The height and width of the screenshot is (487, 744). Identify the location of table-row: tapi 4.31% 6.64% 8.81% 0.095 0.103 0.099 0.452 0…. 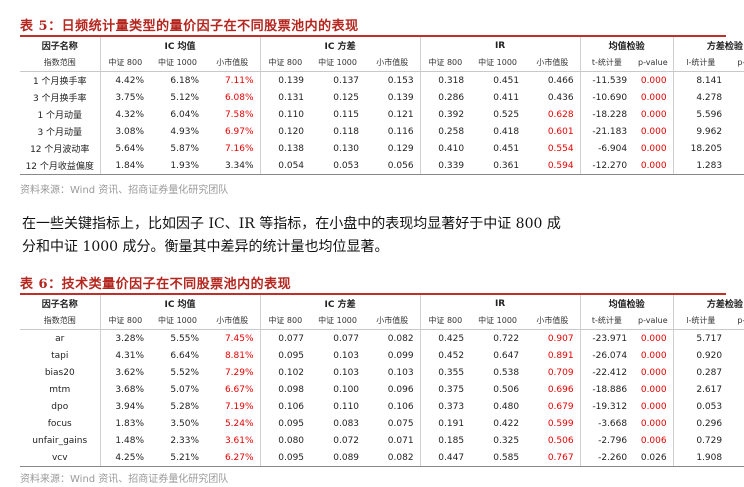
(382, 355).